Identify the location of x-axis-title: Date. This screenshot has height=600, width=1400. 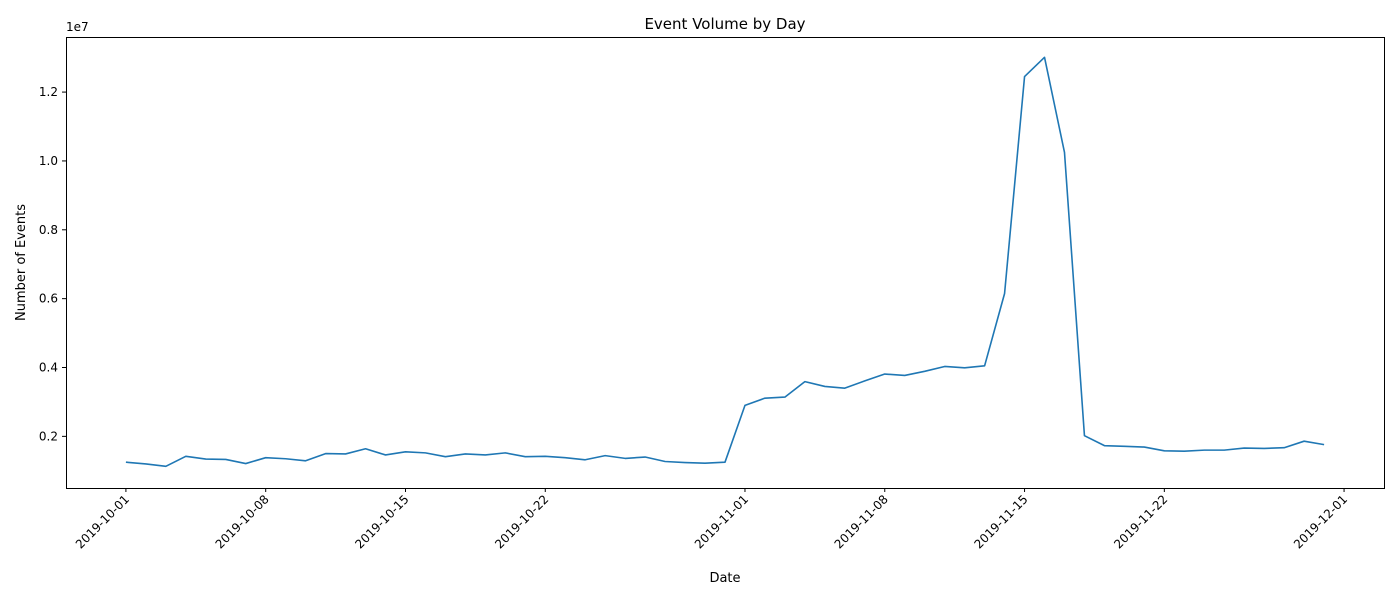
(724, 578).